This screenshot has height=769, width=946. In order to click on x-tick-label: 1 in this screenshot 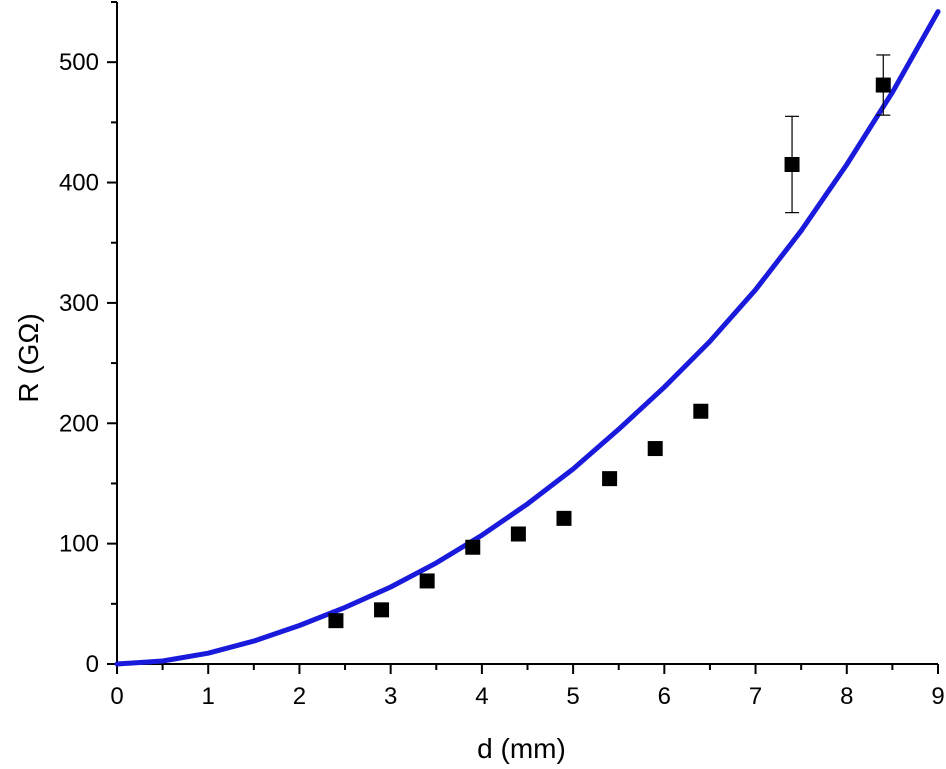, I will do `click(208, 696)`.